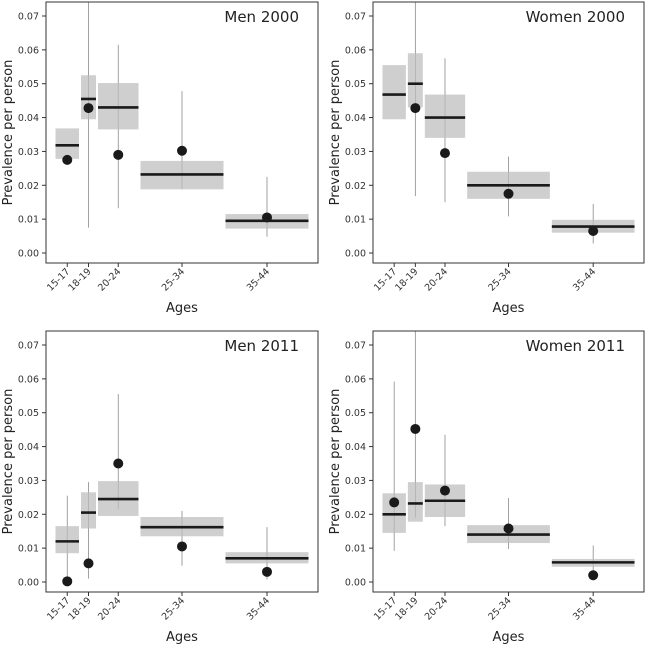  Describe the element at coordinates (355, 220) in the screenshot. I see `panel-2-ytick-label: 0.01` at that location.